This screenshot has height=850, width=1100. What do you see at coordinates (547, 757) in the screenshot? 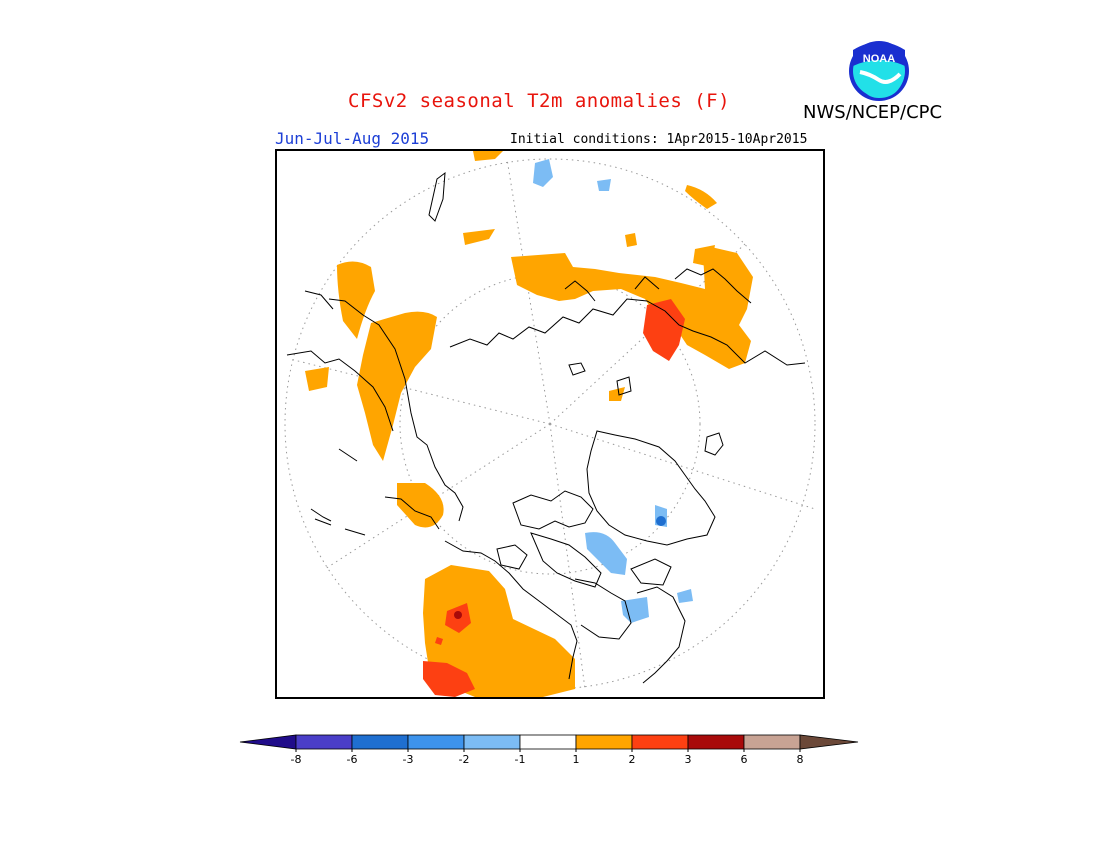
I see `legend-ticks: -8 -6 -3 -2 -1 1 2 3 6 8` at bounding box center [547, 757].